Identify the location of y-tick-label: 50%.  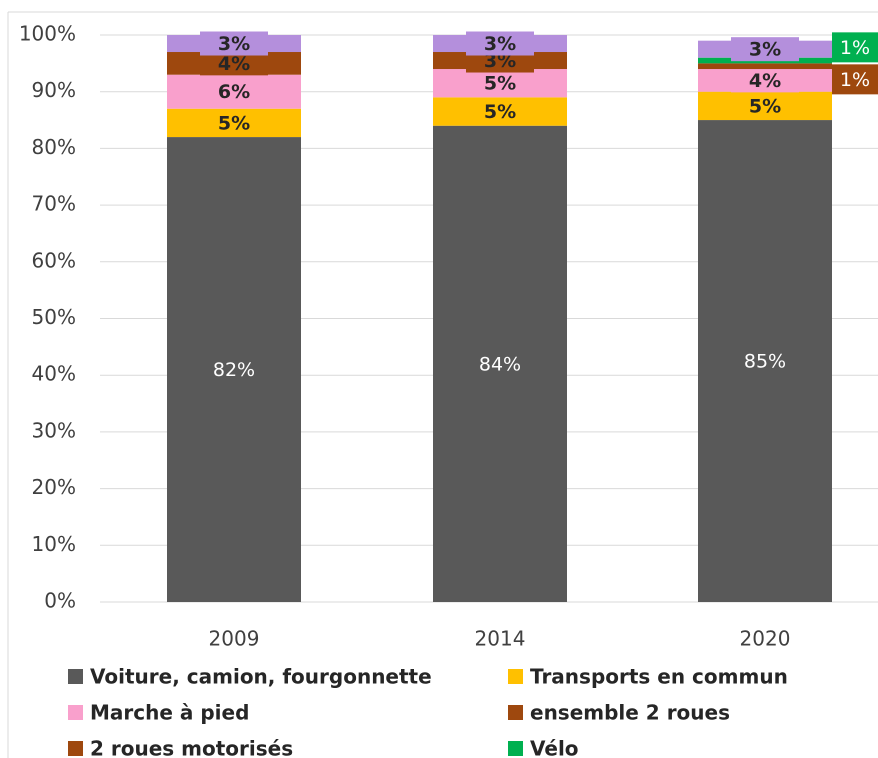
(54, 317).